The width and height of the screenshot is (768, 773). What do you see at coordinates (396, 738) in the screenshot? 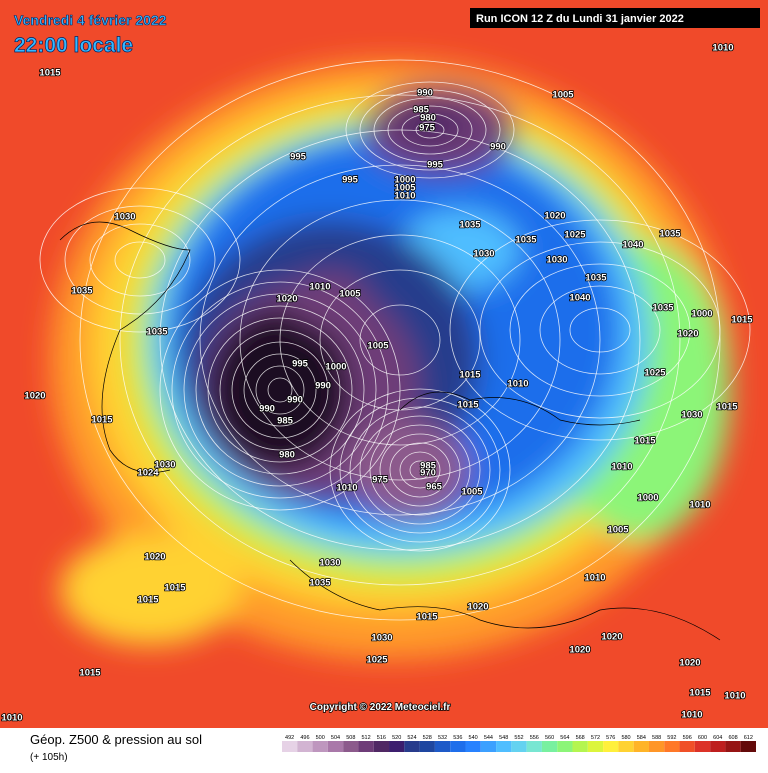
I see `legend-tick: 520` at bounding box center [396, 738].